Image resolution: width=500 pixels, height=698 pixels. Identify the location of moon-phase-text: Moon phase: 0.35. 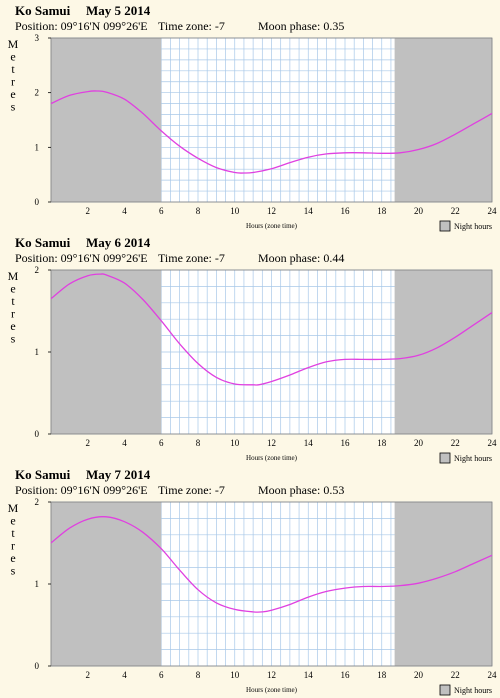
(301, 26).